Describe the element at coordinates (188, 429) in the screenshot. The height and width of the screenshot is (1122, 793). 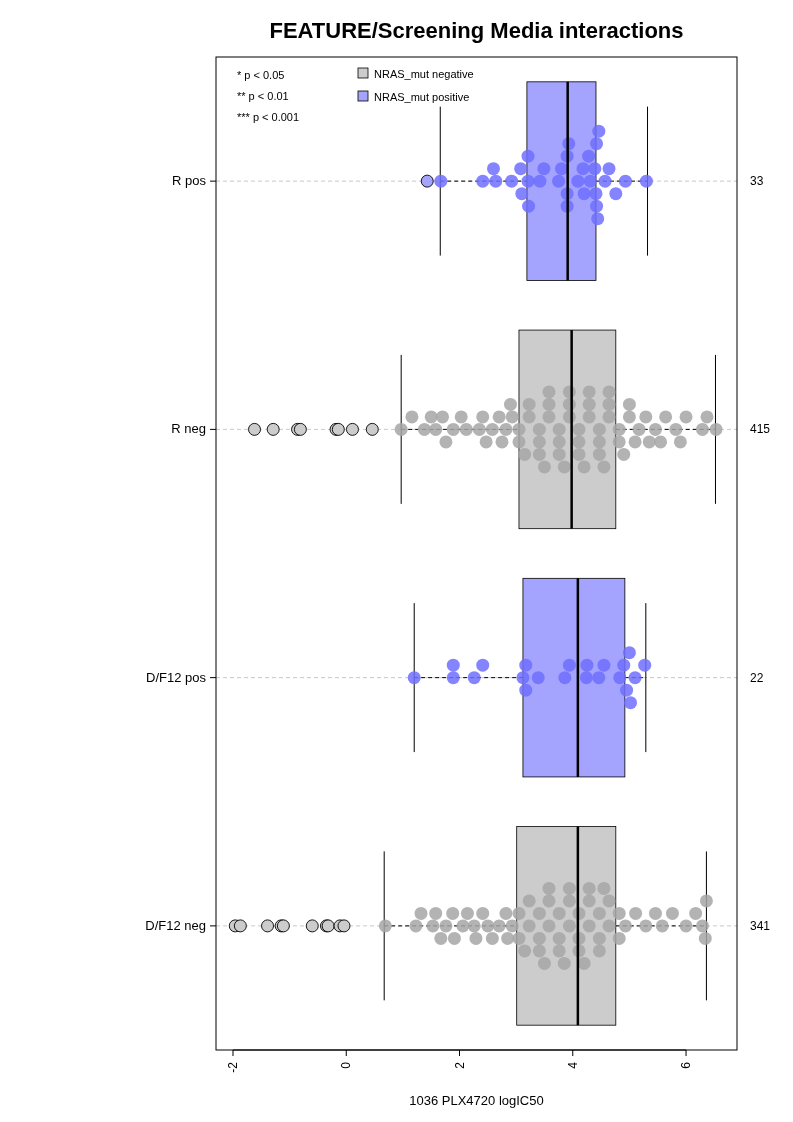
I see `y-tick-label: R neg` at that location.